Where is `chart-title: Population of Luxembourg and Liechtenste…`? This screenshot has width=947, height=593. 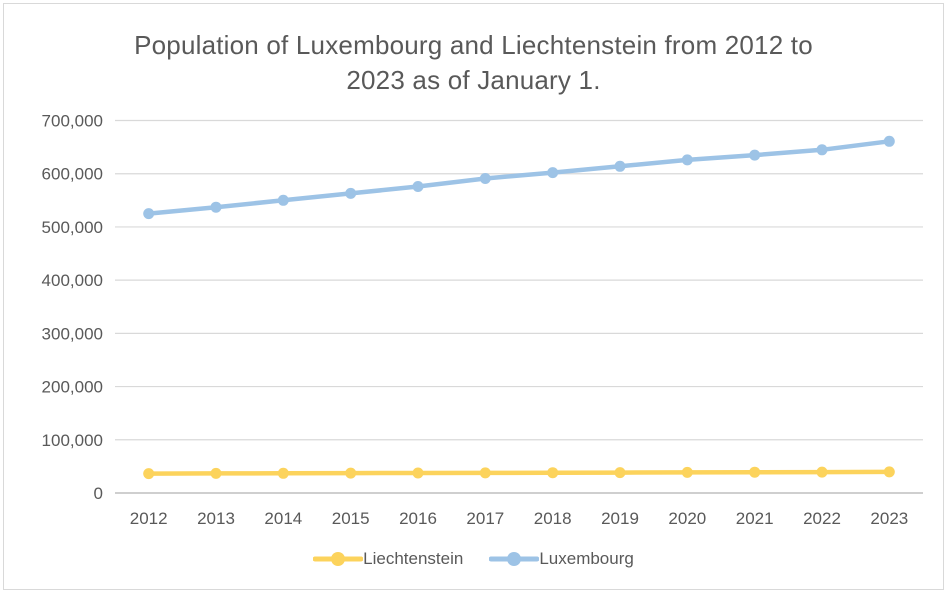 chart-title: Population of Luxembourg and Liechtenste… is located at coordinates (473, 63).